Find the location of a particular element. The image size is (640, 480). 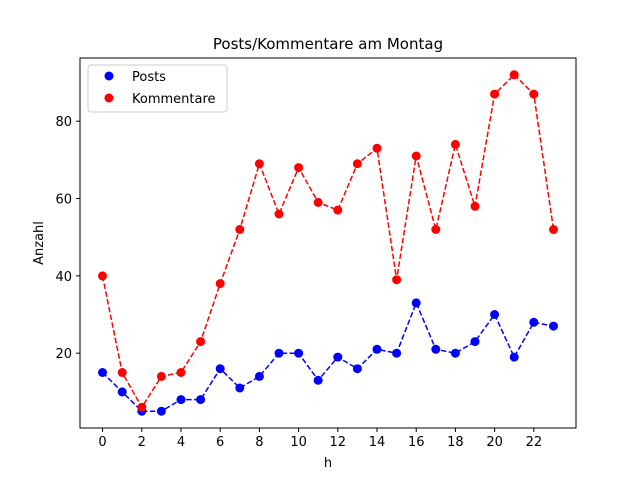

legend-marker-posts is located at coordinates (109, 76).